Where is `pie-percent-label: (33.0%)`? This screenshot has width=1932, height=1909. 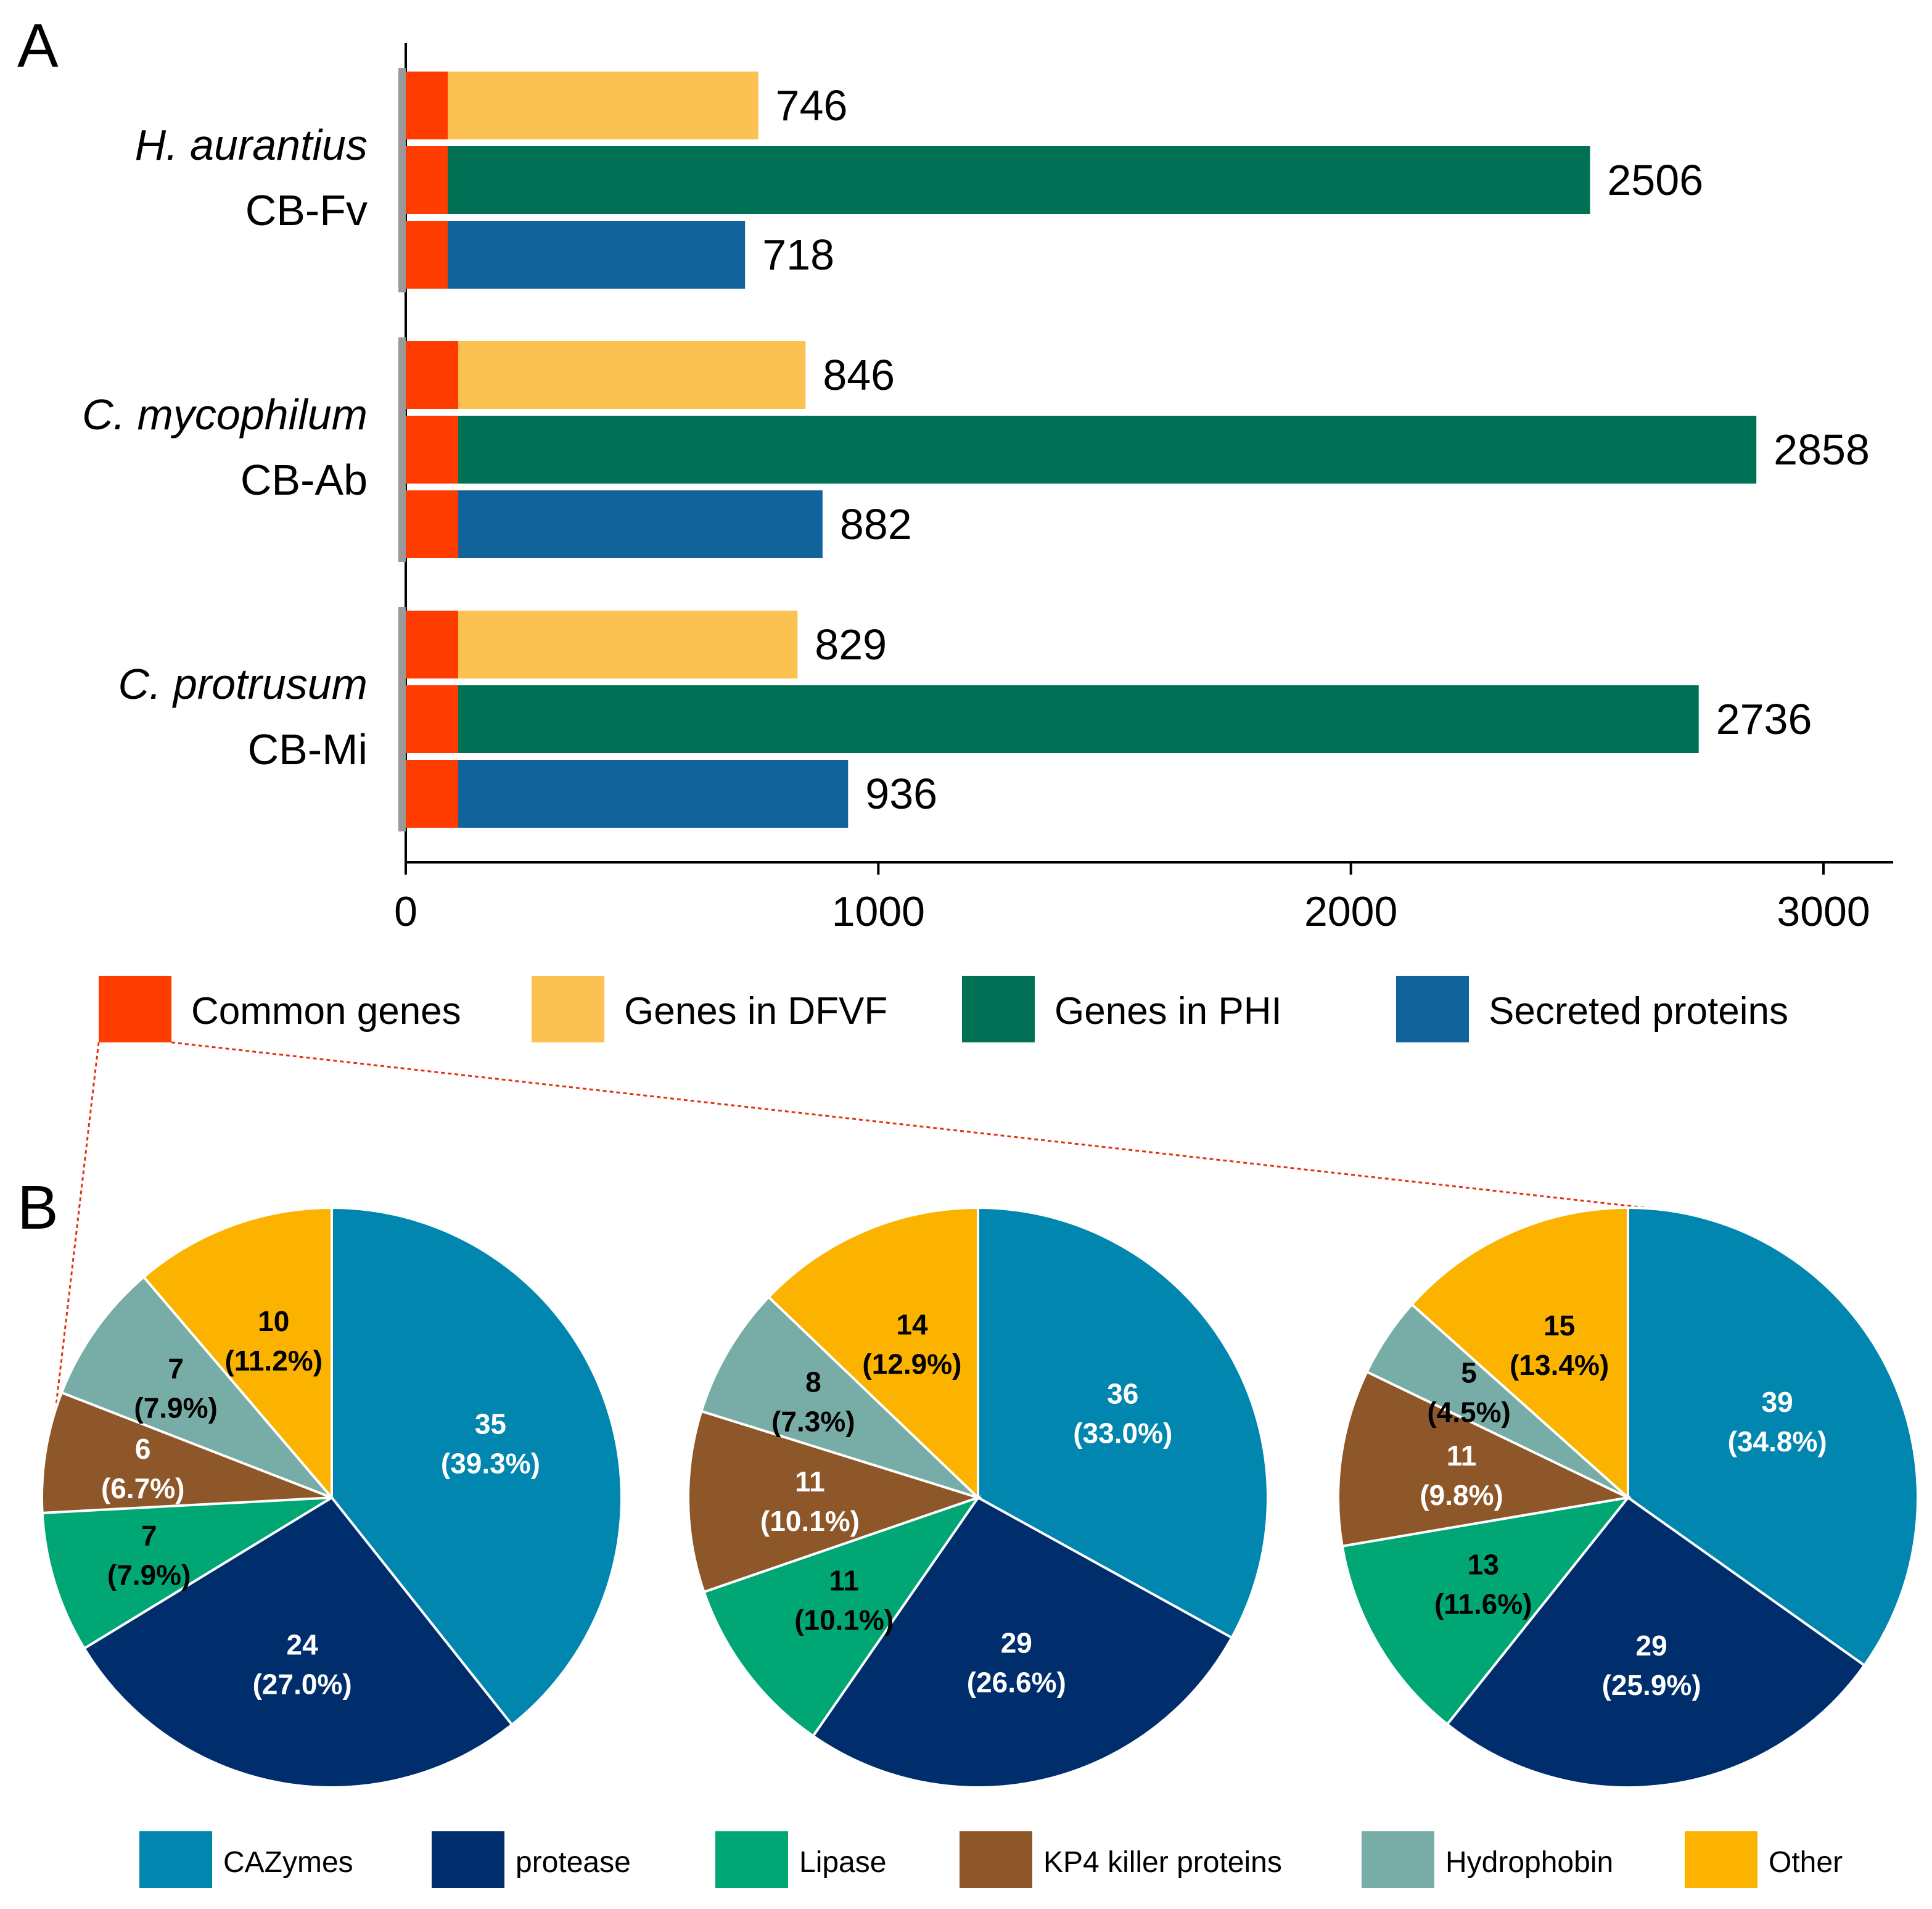
pie-percent-label: (33.0%) is located at coordinates (1122, 1433).